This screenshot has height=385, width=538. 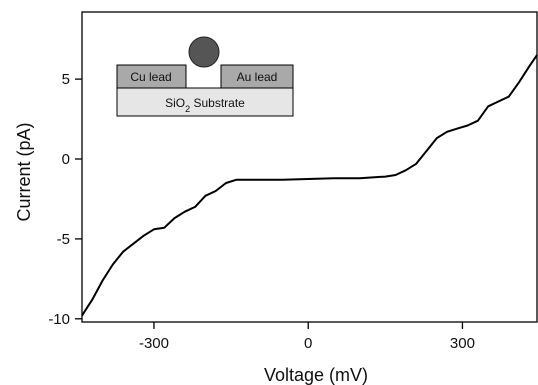 I want to click on x-axis: -300 0 300, so click(x=307, y=337).